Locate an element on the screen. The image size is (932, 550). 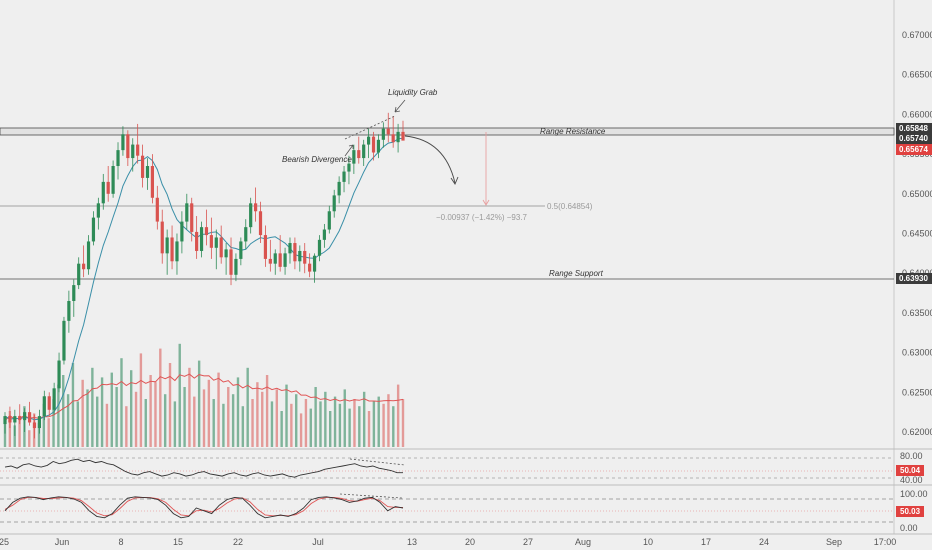
time-tick-label: 13 is located at coordinates (412, 542).